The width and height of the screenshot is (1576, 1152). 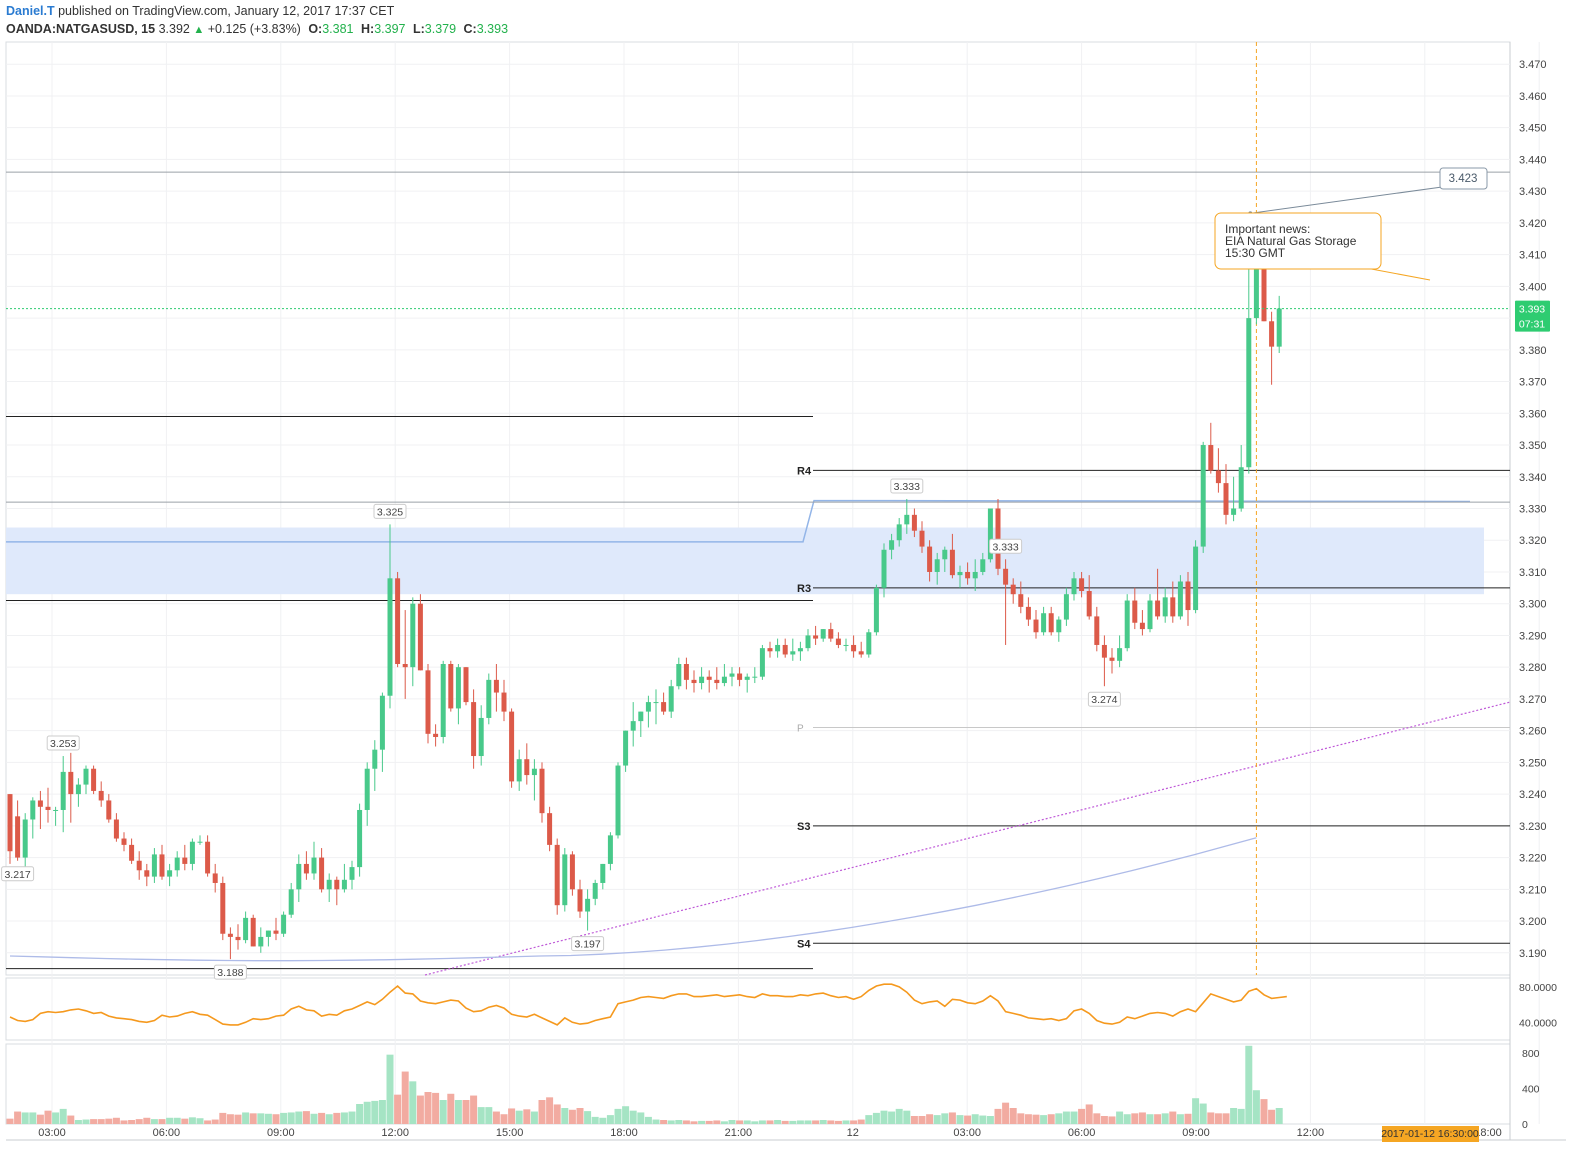 What do you see at coordinates (1430, 1134) in the screenshot?
I see `crosshair-date-badge` at bounding box center [1430, 1134].